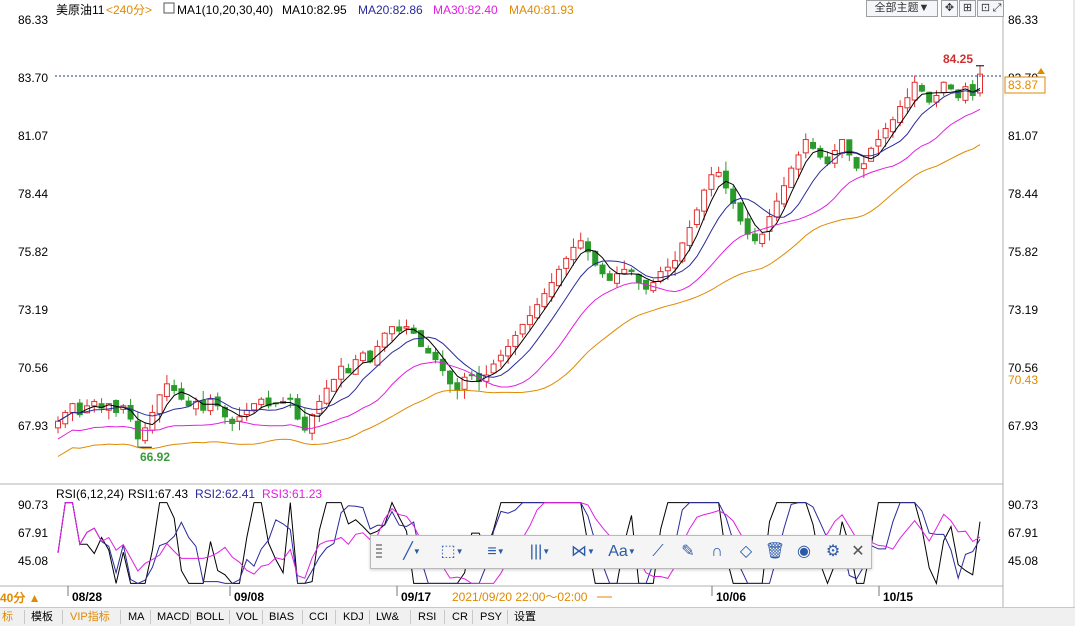 Image resolution: width=1075 pixels, height=626 pixels. Describe the element at coordinates (452, 552) in the screenshot. I see `rectangle-icon: ⬚▼` at that location.